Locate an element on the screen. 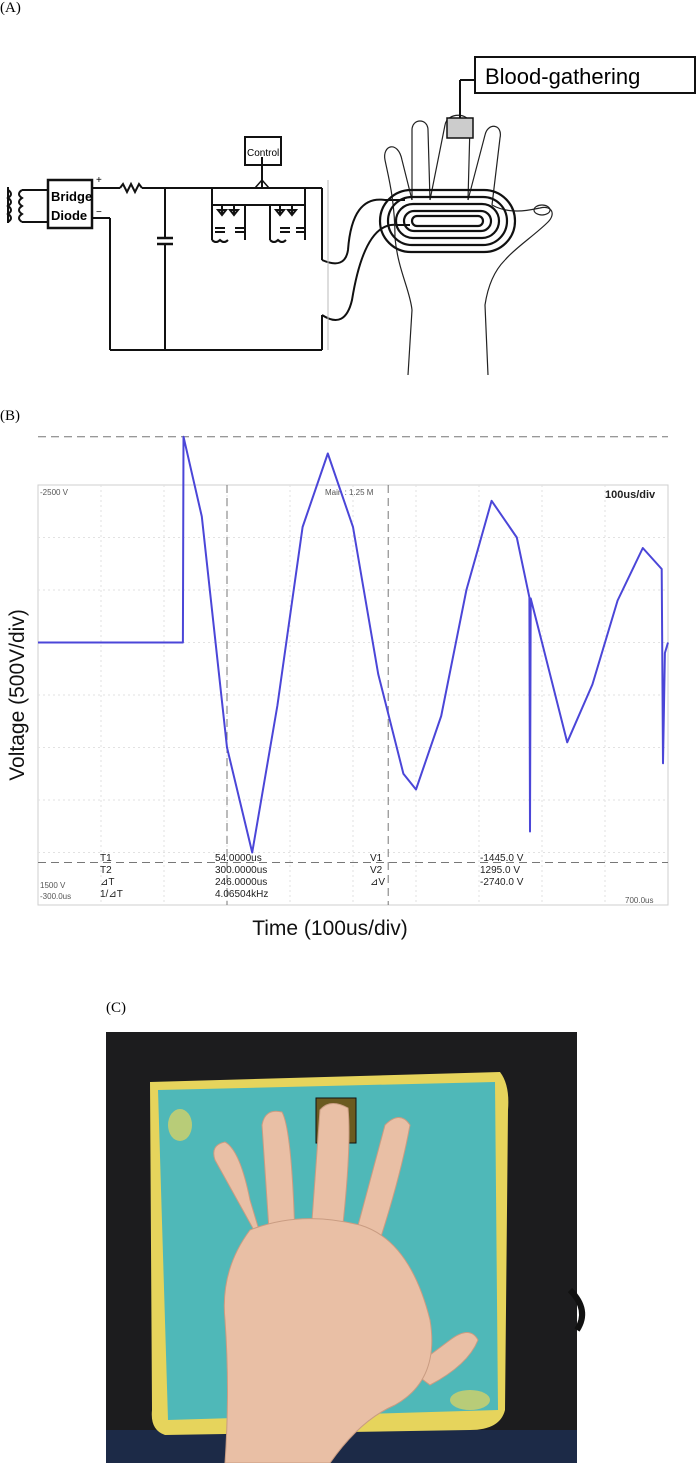 The height and width of the screenshot is (1468, 700). coil-wire-bottom is located at coordinates (365, 272).